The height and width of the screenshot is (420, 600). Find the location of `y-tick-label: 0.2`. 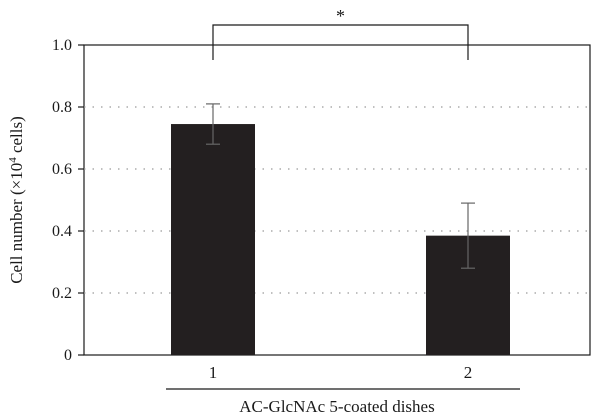

y-tick-label: 0.2 is located at coordinates (62, 293).